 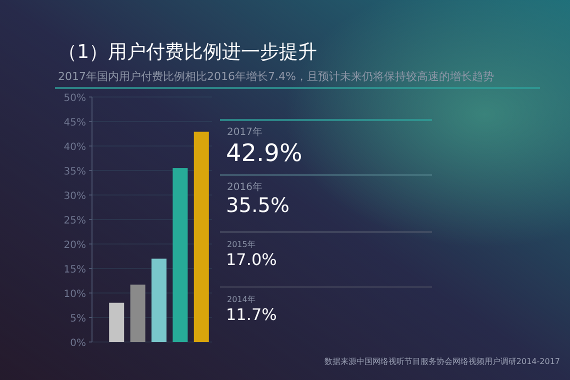 I want to click on y-tick-label: 40%, so click(x=75, y=147).